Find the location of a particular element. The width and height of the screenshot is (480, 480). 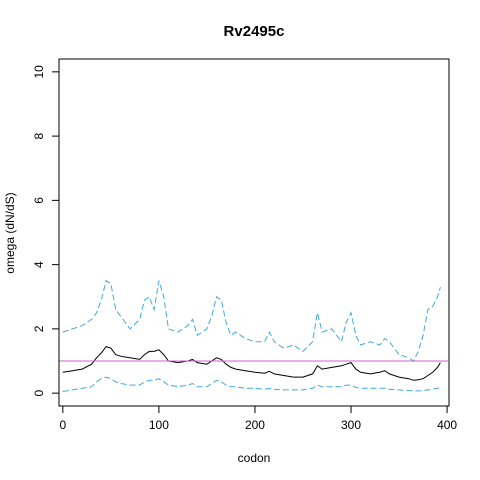

y-tick-label: 8 is located at coordinates (39, 135).